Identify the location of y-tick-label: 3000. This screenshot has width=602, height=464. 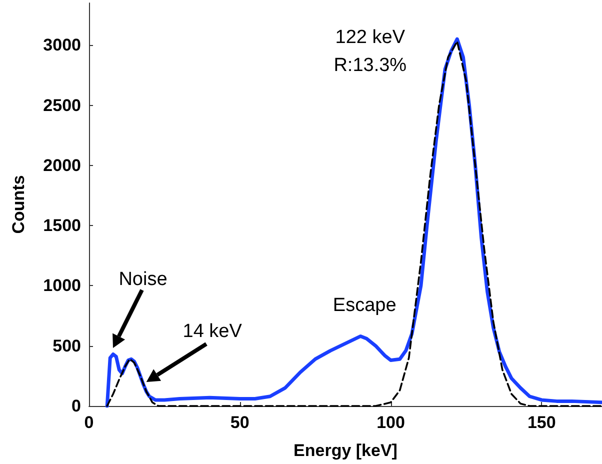
(62, 45).